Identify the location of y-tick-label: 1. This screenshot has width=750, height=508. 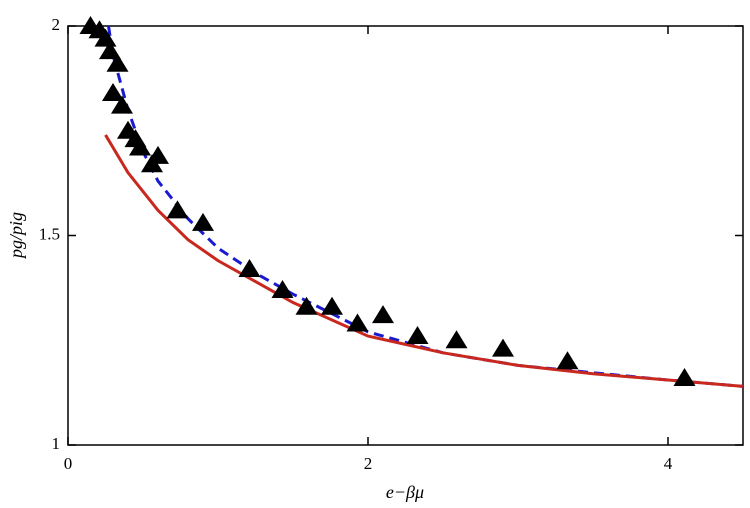
(56, 443).